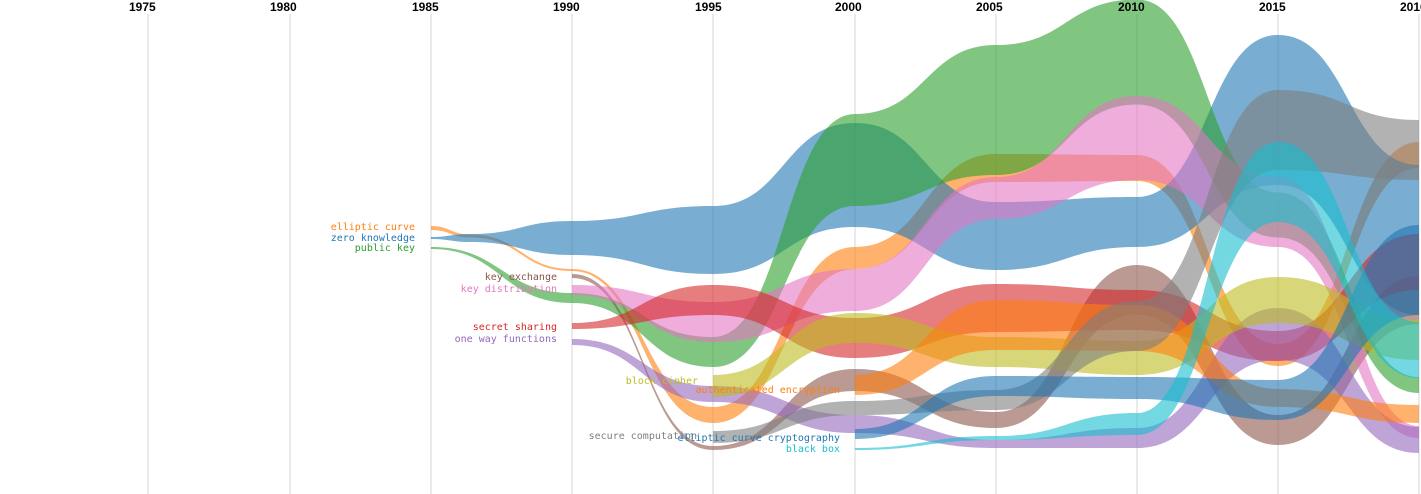 The height and width of the screenshot is (494, 1421). What do you see at coordinates (989, 7) in the screenshot?
I see `year-label-2005: 2005` at bounding box center [989, 7].